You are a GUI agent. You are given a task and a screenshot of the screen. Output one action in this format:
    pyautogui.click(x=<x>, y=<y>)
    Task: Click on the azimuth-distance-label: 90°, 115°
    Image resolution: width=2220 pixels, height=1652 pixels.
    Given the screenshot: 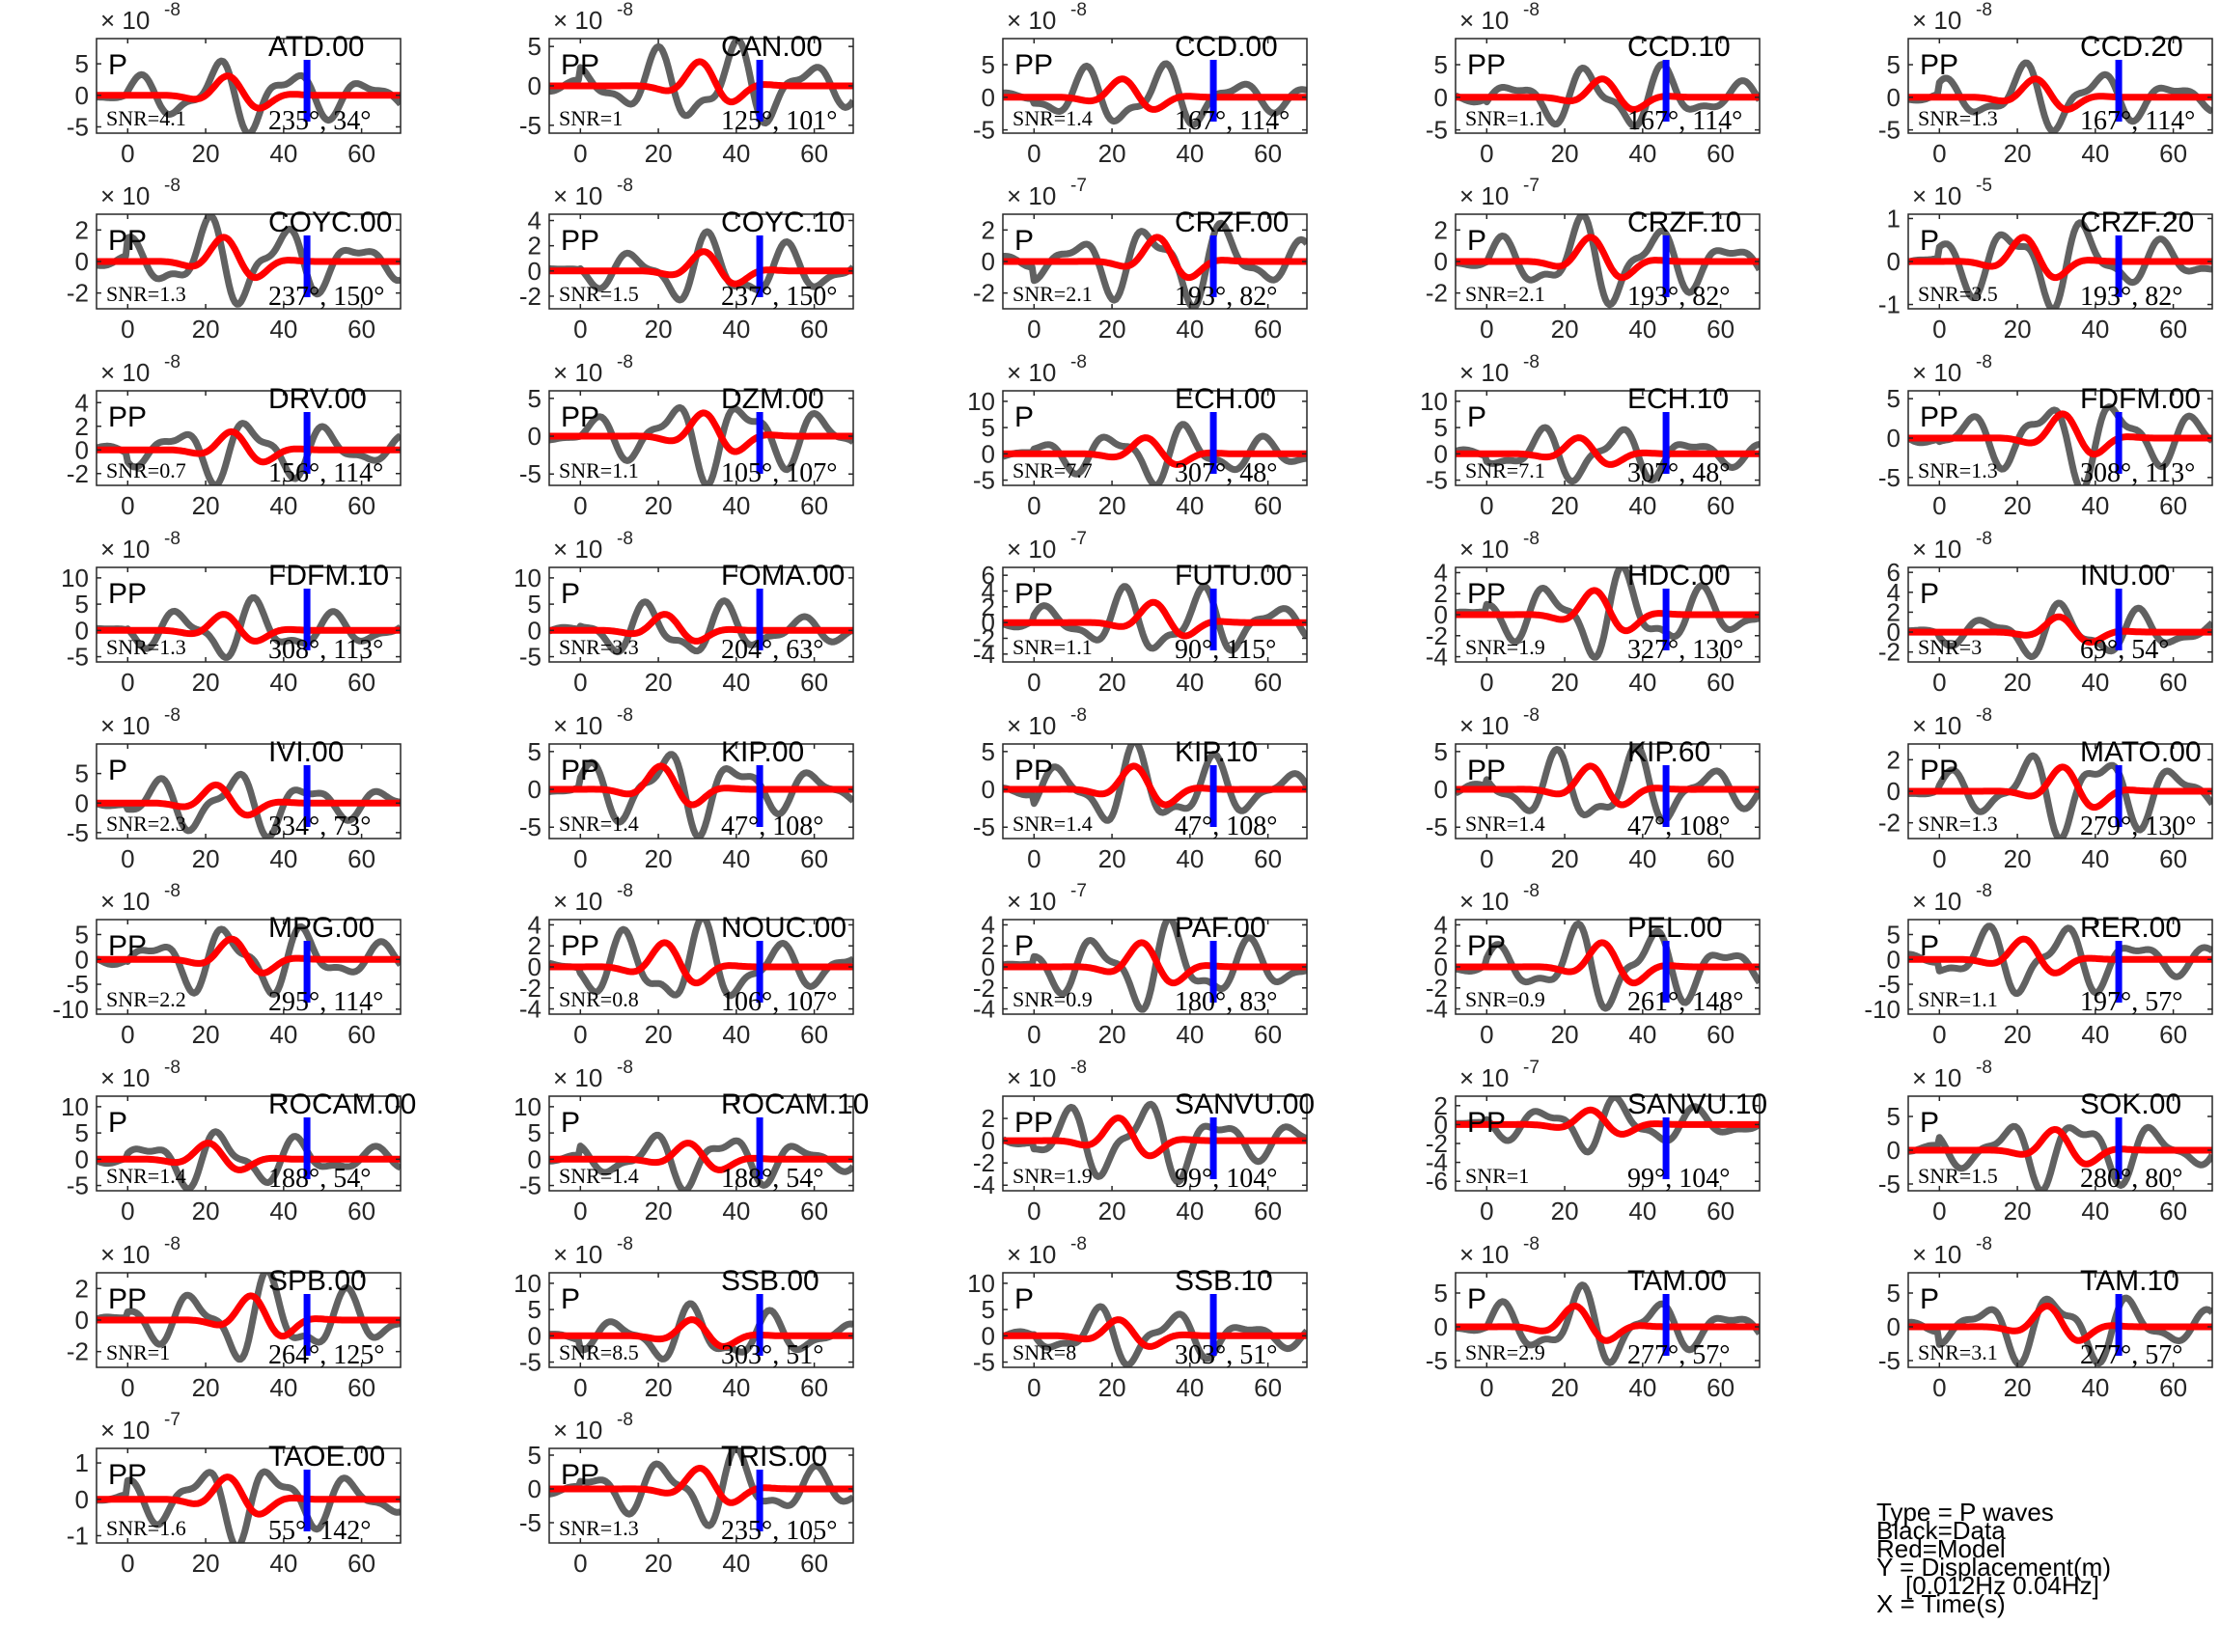 What is the action you would take?
    pyautogui.click(x=1225, y=650)
    